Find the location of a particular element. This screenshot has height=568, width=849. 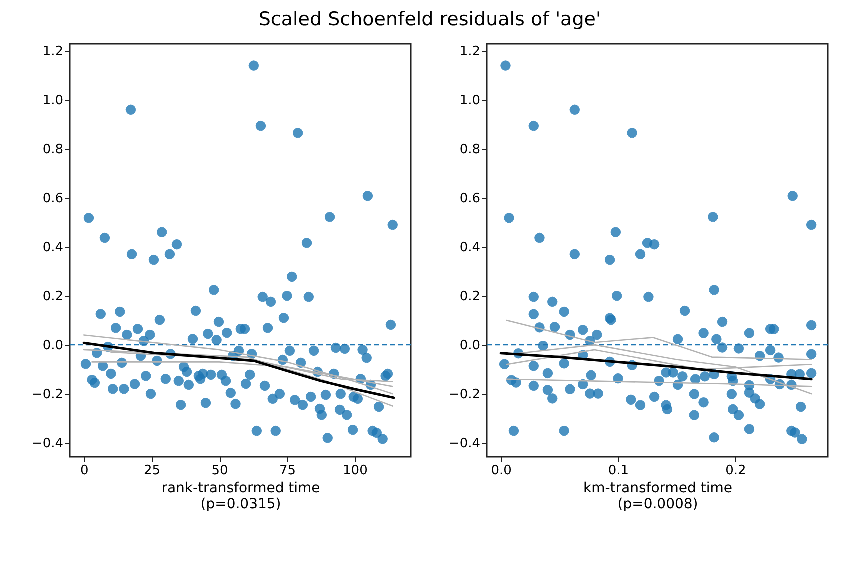

x-tick-label: 50 is located at coordinates (220, 471).